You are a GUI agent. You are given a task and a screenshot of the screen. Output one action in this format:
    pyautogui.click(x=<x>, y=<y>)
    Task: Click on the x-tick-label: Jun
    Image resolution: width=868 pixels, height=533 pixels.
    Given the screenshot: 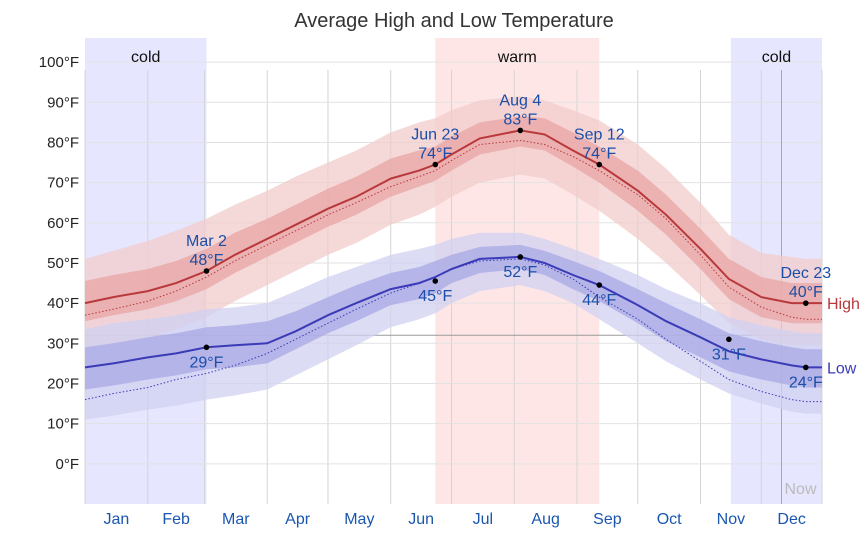 What is the action you would take?
    pyautogui.click(x=421, y=519)
    